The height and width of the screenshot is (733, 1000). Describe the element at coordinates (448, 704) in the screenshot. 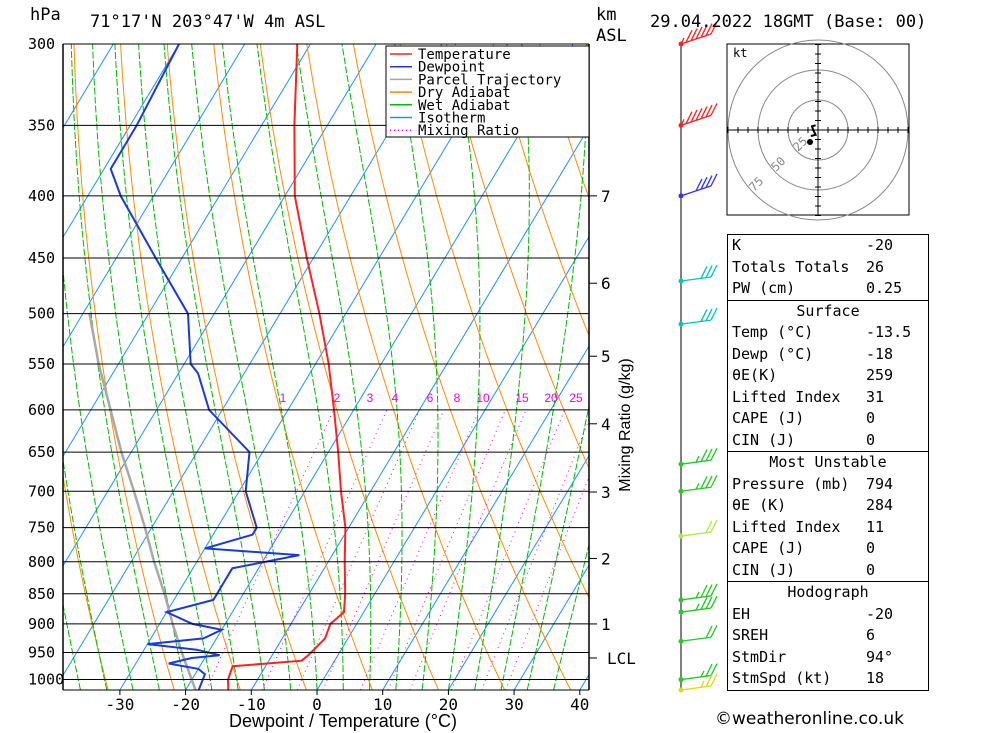

I see `temp-tick-label: 20` at that location.